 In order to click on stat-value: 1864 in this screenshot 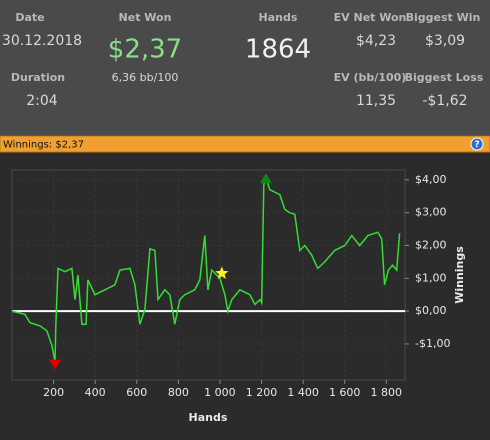, I will do `click(278, 50)`.